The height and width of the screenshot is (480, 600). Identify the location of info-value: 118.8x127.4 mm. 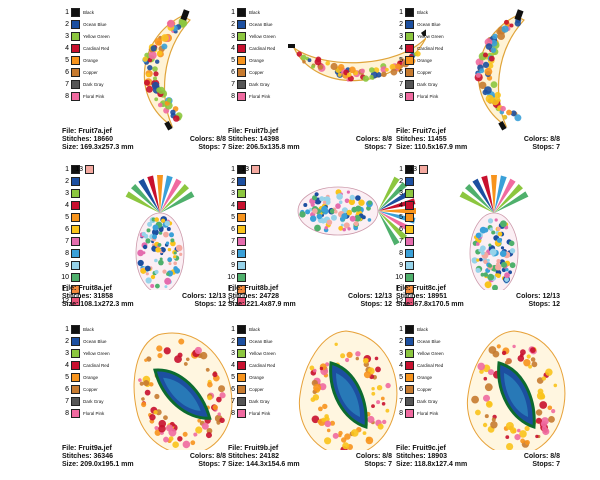
(441, 464).